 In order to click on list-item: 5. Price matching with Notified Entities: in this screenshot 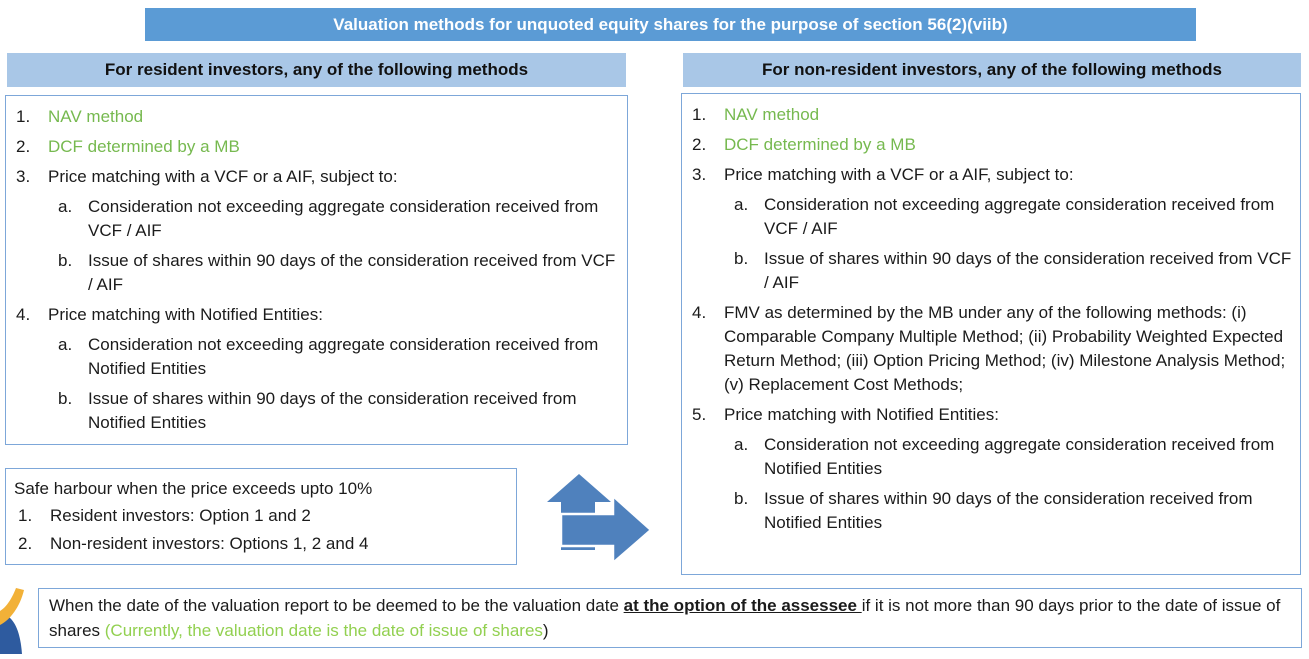, I will do `click(993, 415)`.